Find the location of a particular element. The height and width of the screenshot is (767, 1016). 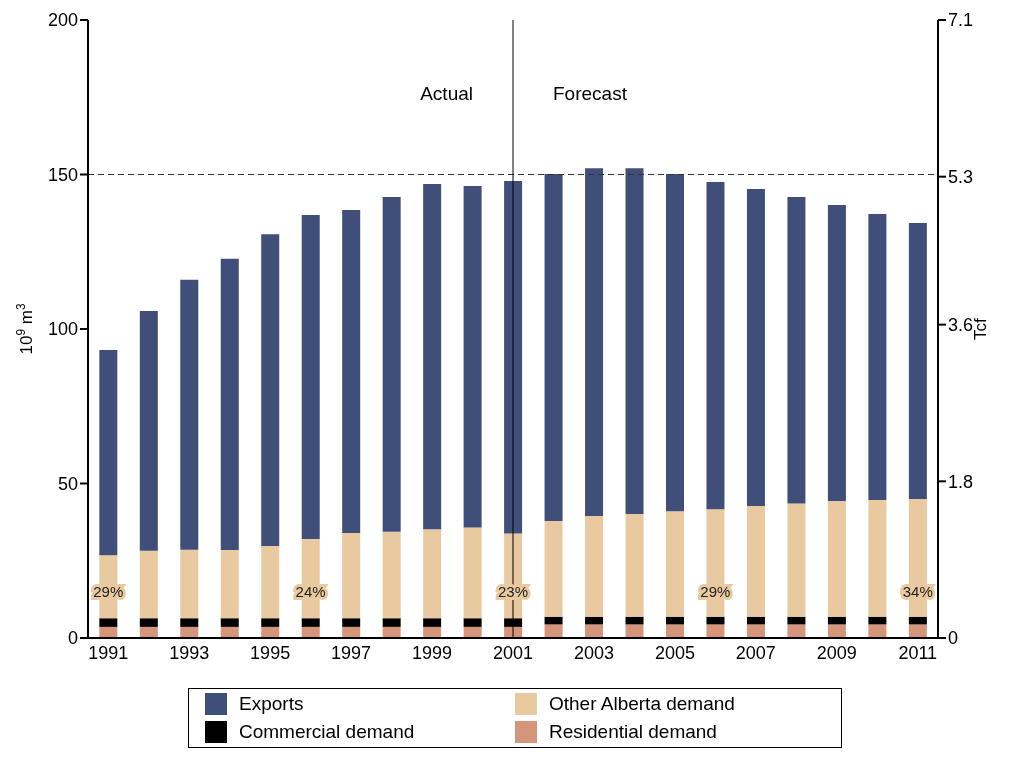

y2-tick-label: 0 is located at coordinates (953, 638).